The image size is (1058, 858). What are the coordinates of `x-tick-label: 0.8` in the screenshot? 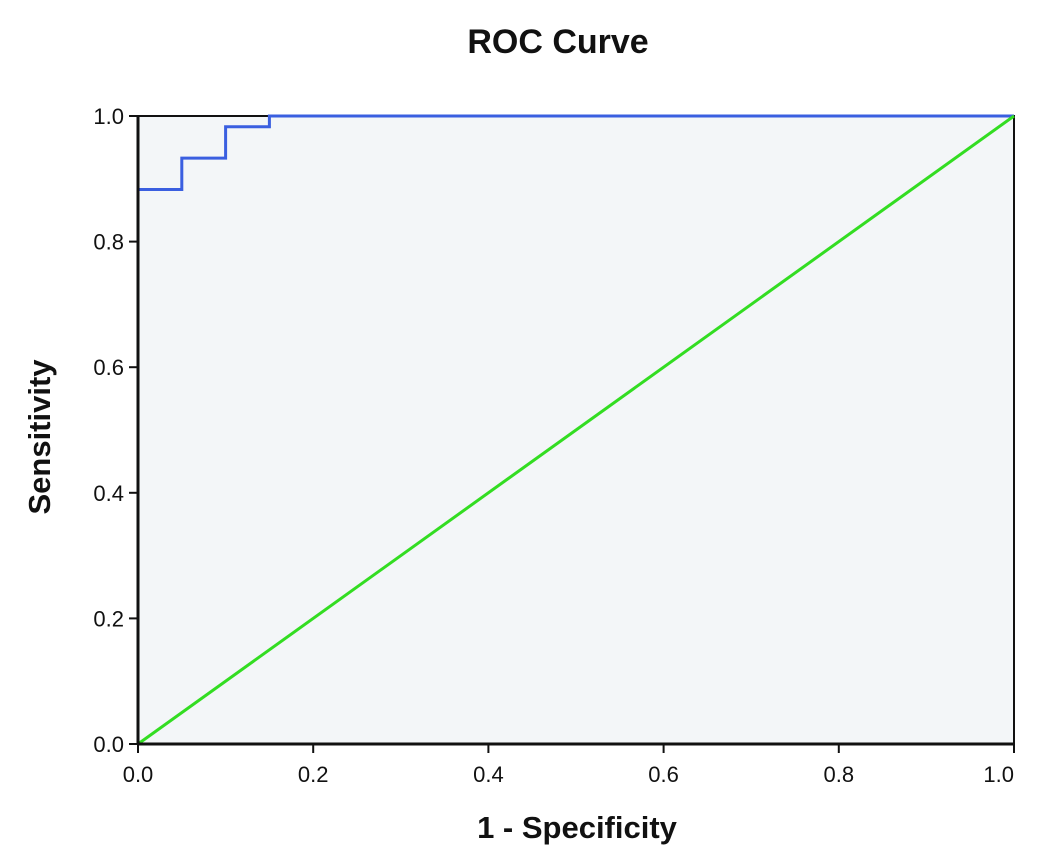 It's located at (839, 774).